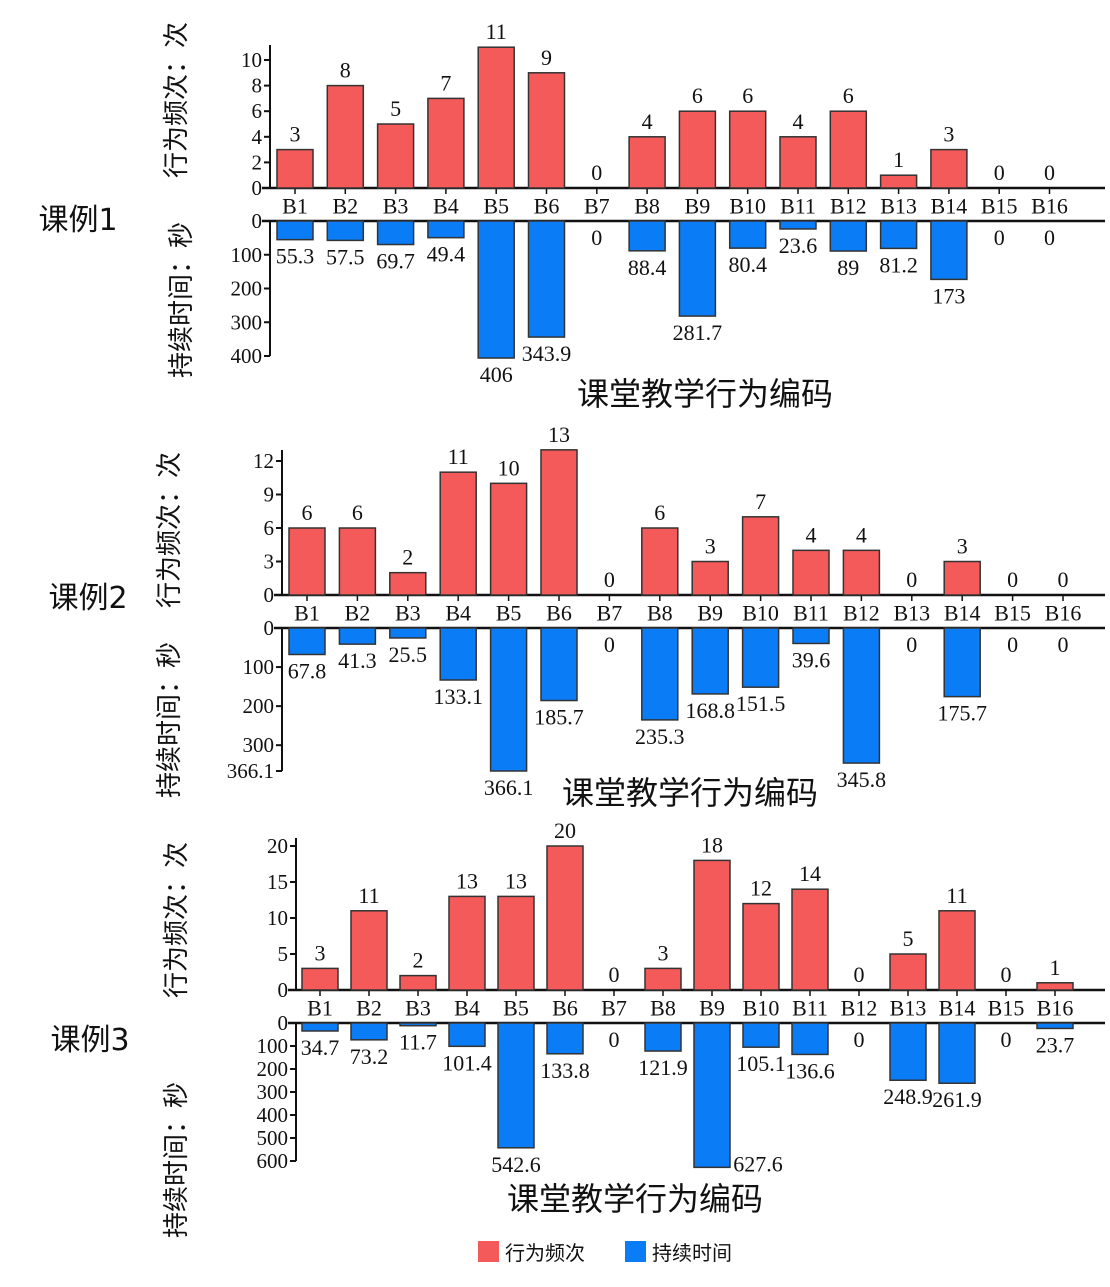 This screenshot has height=1287, width=1110. Describe the element at coordinates (446, 254) in the screenshot. I see `duration-value-label: 49.4` at that location.